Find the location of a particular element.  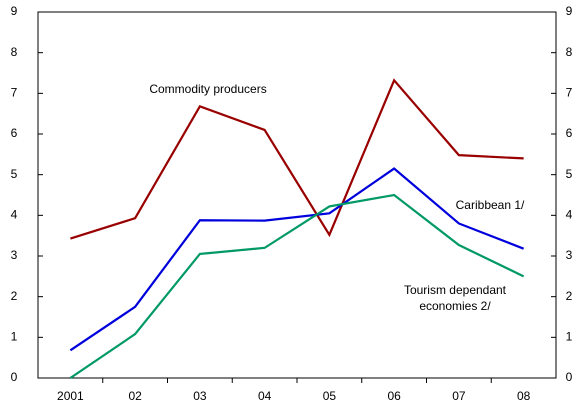

x-tick-label: 2001 is located at coordinates (70, 396).